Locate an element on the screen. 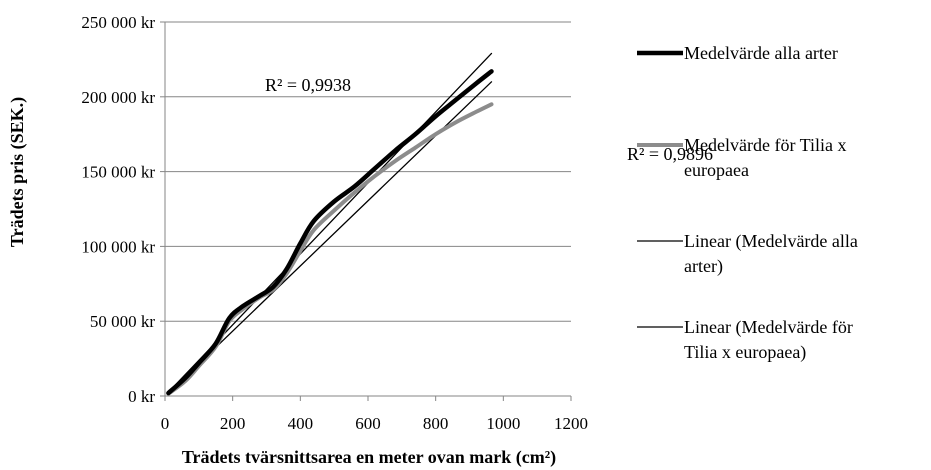  x-tick-label: 0 is located at coordinates (165, 423).